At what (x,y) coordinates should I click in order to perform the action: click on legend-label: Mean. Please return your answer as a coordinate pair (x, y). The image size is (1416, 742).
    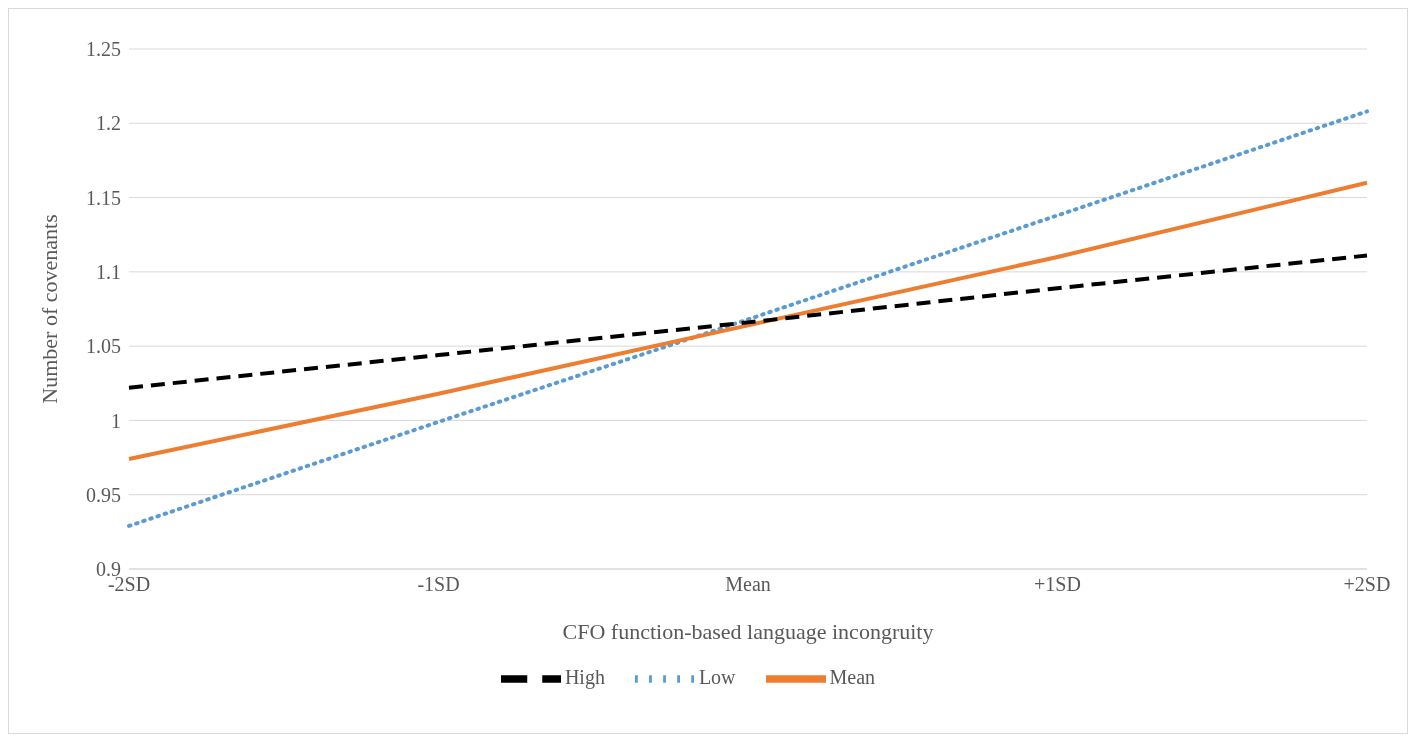
    Looking at the image, I should click on (852, 676).